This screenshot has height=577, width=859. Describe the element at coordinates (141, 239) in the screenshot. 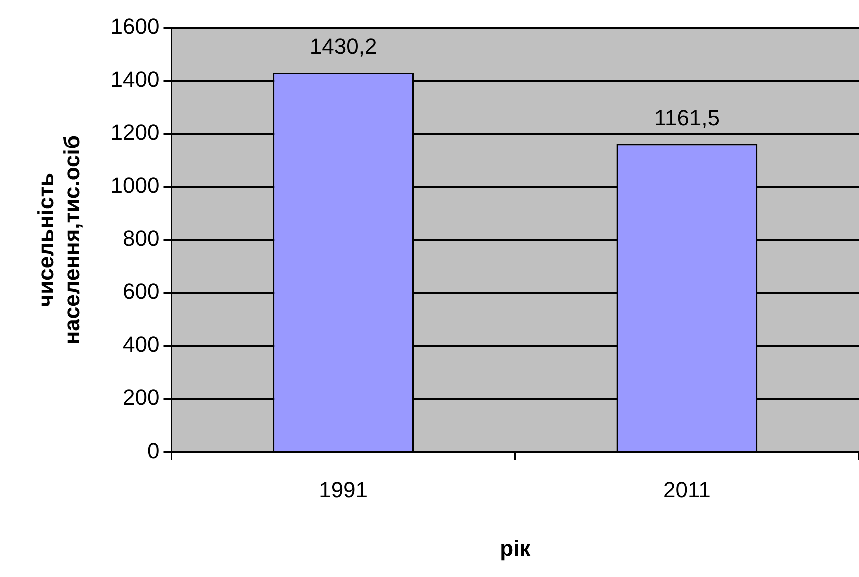

I see `y-tick-label: 800` at that location.